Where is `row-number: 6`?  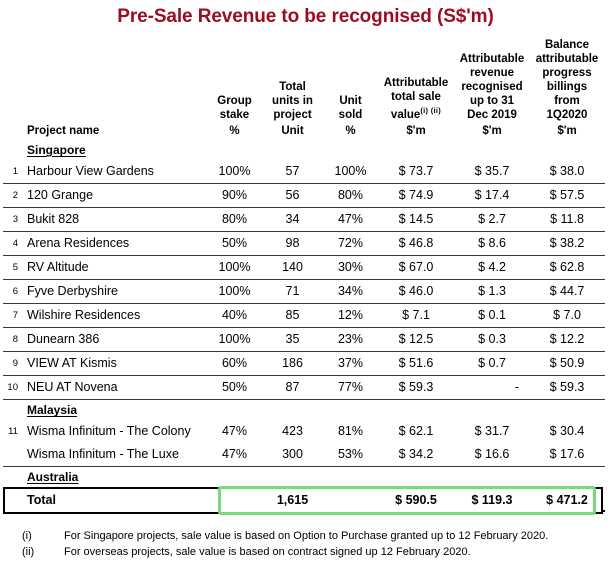
row-number: 6 is located at coordinates (13, 291).